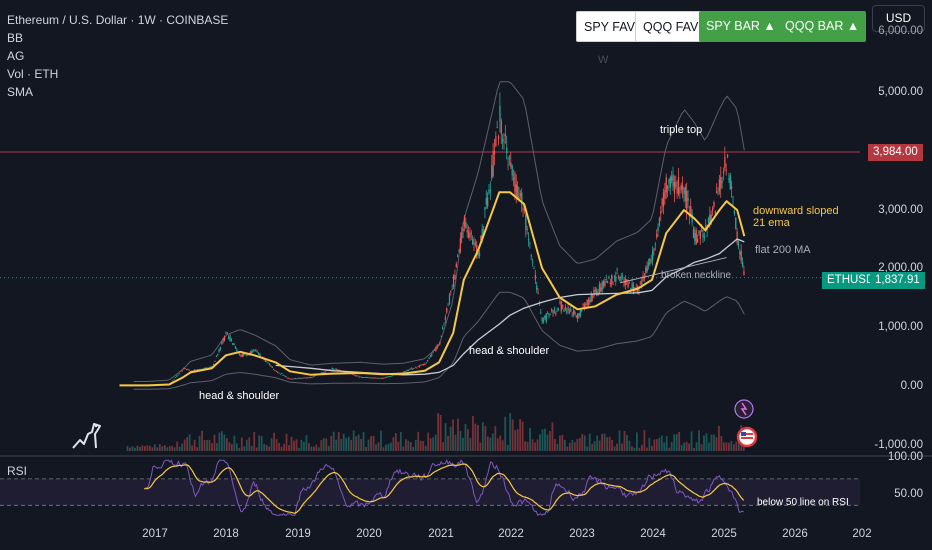  Describe the element at coordinates (609, 26) in the screenshot. I see `spy-fav-button: SPY FAV` at that location.